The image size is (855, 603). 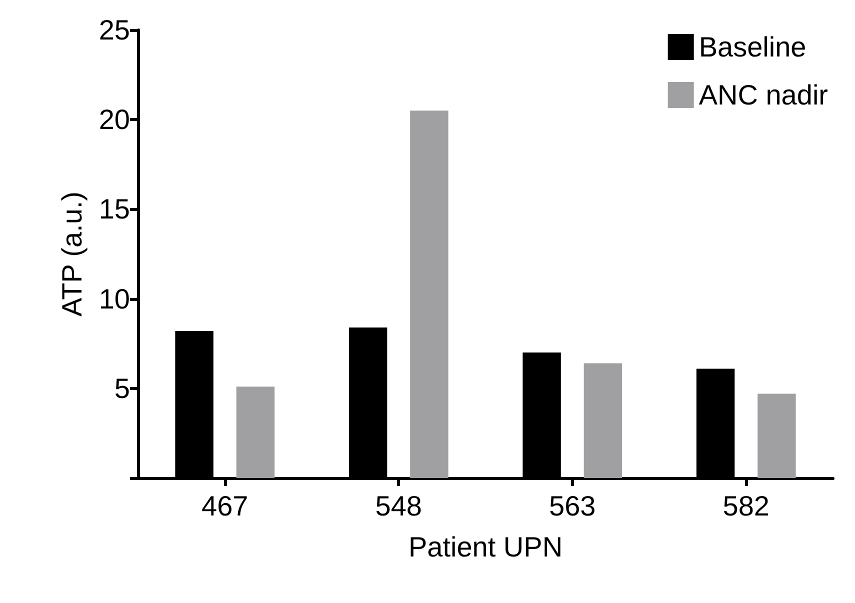 I want to click on legend-label: ANC nadir, so click(x=763, y=95).